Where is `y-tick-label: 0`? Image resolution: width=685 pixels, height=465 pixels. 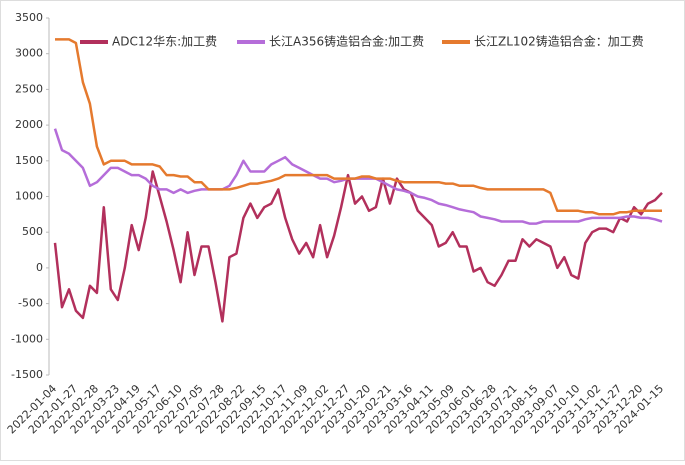 y-tick-label: 0 is located at coordinates (39, 267).